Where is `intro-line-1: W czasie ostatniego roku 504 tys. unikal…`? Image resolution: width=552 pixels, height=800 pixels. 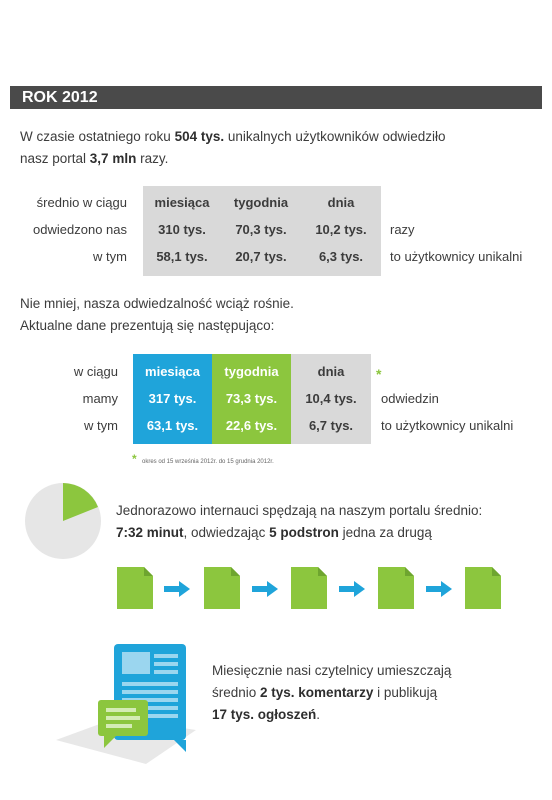
intro-line-1: W czasie ostatniego roku 504 tys. unikal… is located at coordinates (280, 137).